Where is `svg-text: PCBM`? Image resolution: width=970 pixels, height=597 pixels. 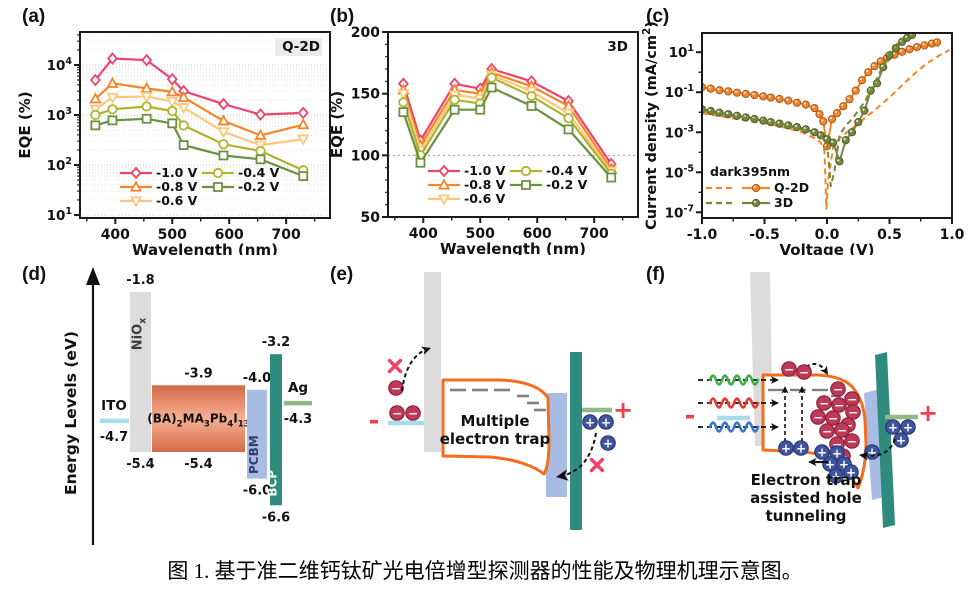
svg-text: PCBM is located at coordinates (254, 454).